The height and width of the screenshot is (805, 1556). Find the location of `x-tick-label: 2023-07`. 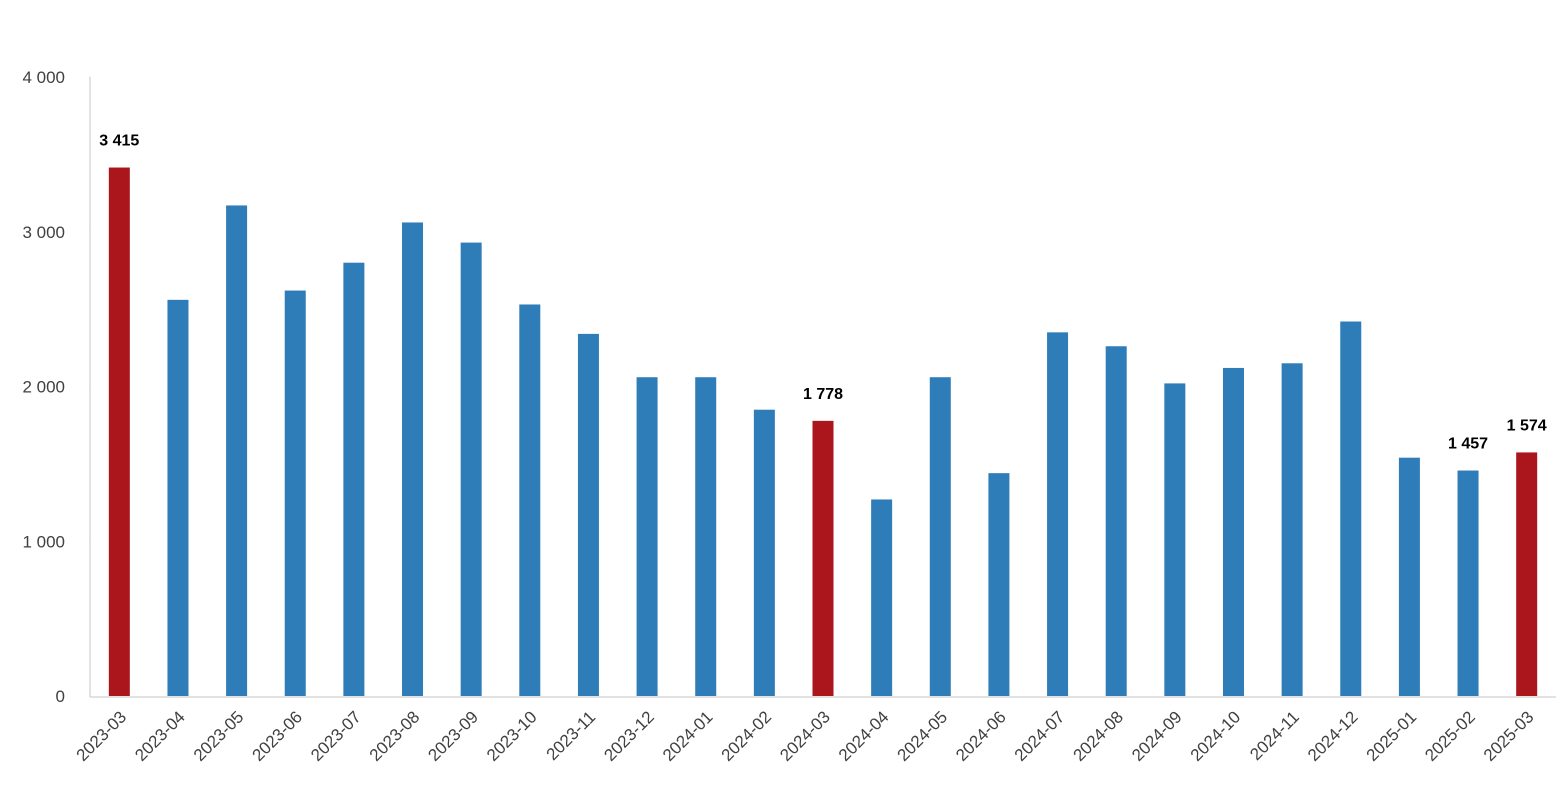

x-tick-label: 2023-07 is located at coordinates (336, 736).